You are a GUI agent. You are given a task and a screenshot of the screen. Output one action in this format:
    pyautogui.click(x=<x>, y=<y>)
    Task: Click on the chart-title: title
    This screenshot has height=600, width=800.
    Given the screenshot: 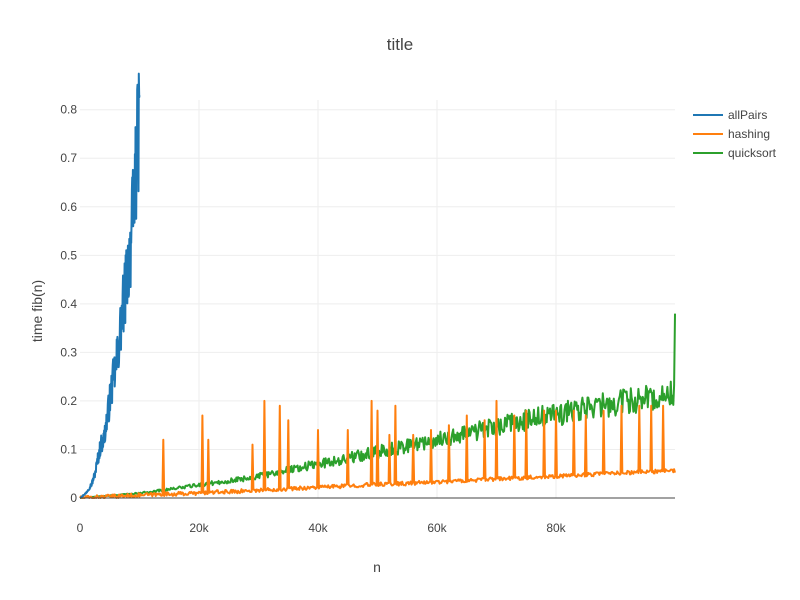 What is the action you would take?
    pyautogui.click(x=400, y=44)
    